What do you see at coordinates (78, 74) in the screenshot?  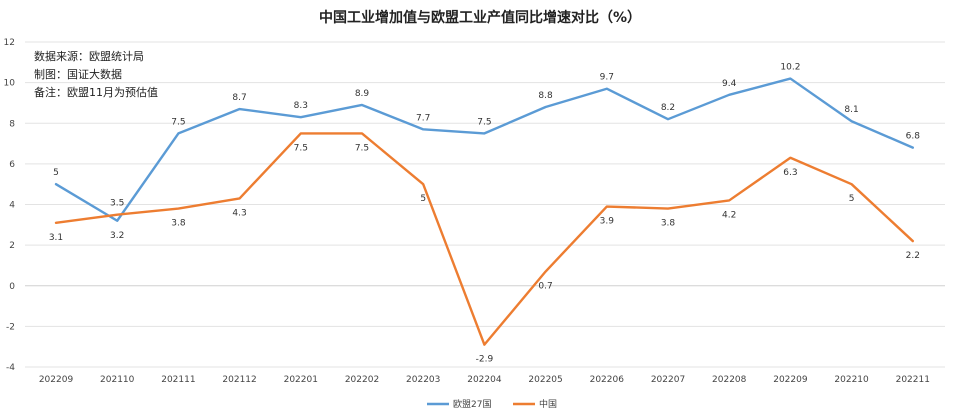 I see `note-chart-maker: 制图：国证大数据` at bounding box center [78, 74].